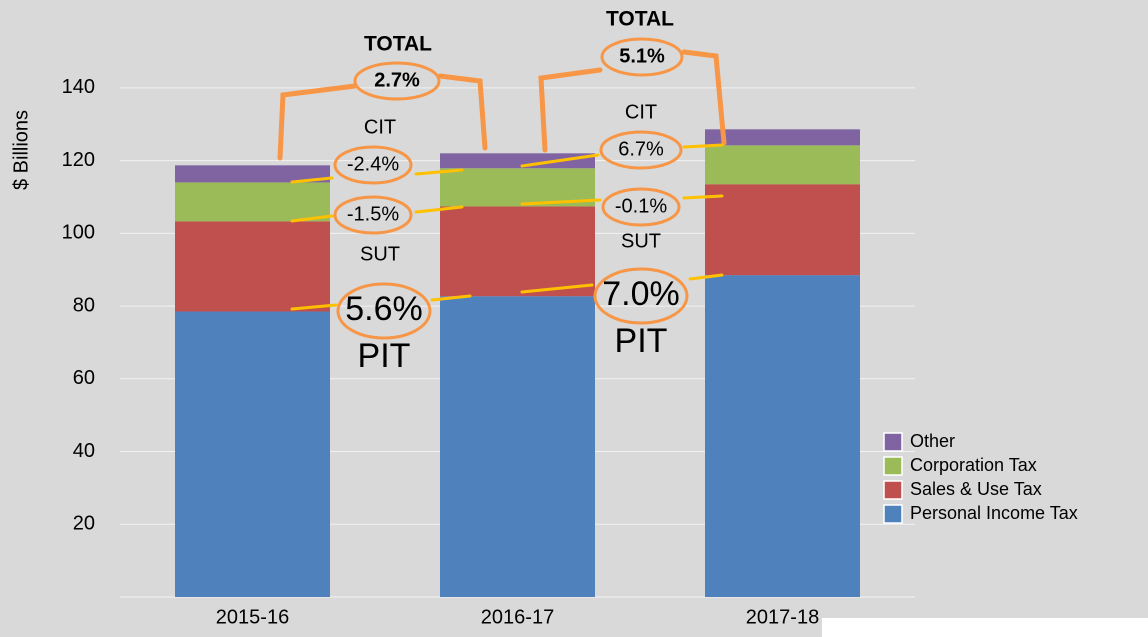 The height and width of the screenshot is (637, 1148). What do you see at coordinates (78, 233) in the screenshot?
I see `y-tick-label: 100` at bounding box center [78, 233].